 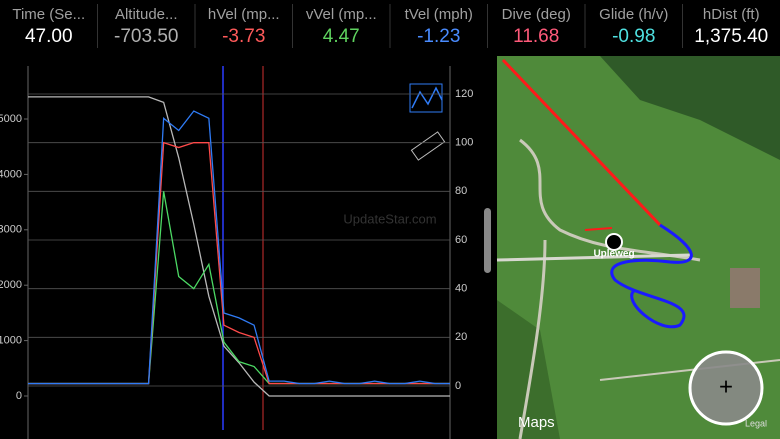 What do you see at coordinates (633, 36) in the screenshot?
I see `stat-value: -0.98` at bounding box center [633, 36].